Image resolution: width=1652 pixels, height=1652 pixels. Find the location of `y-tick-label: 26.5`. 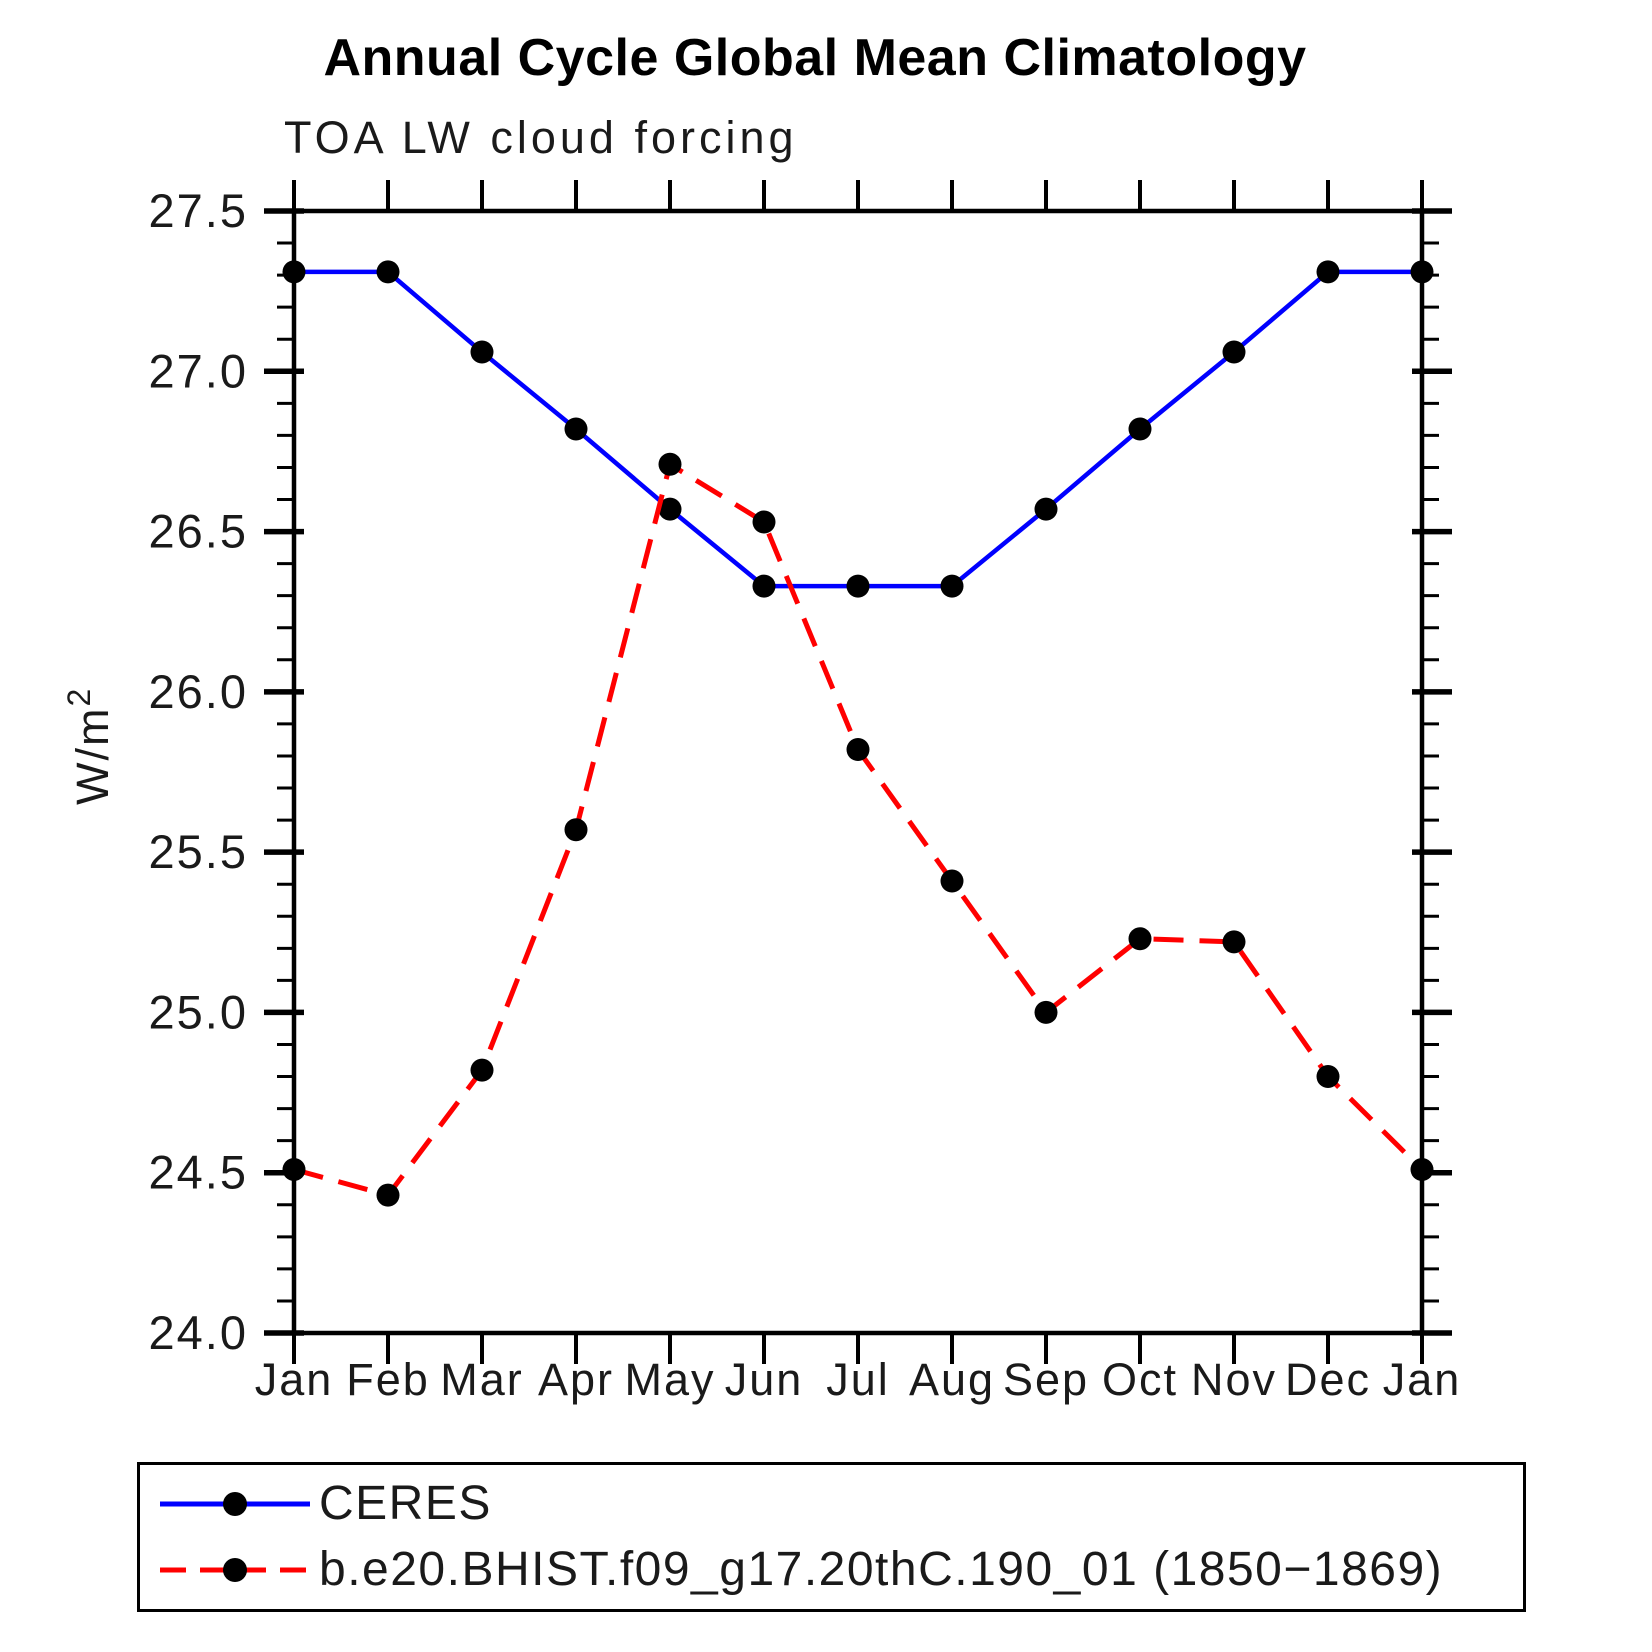

y-tick-label: 26.5 is located at coordinates (198, 531).